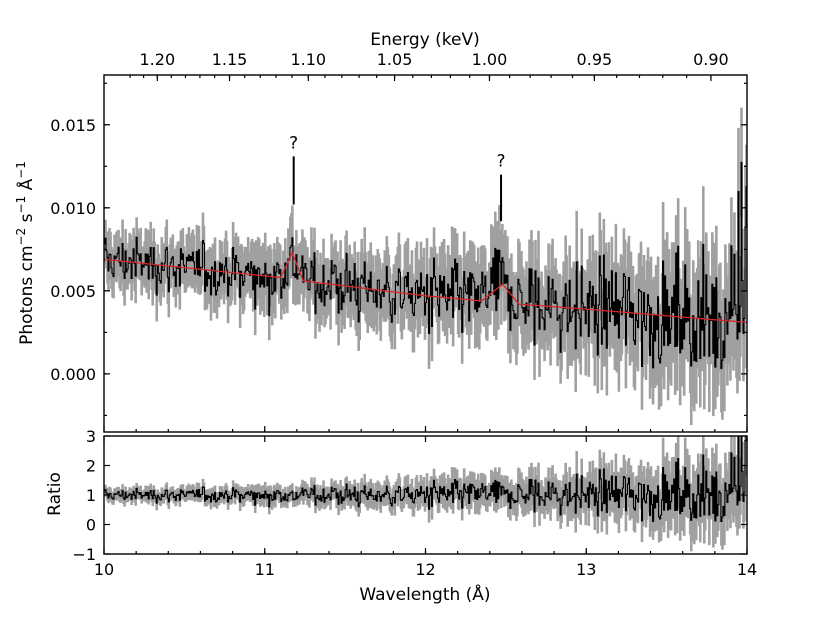 This screenshot has width=830, height=623. I want to click on spectrum-y-axis-title-part: −2, so click(21, 237).